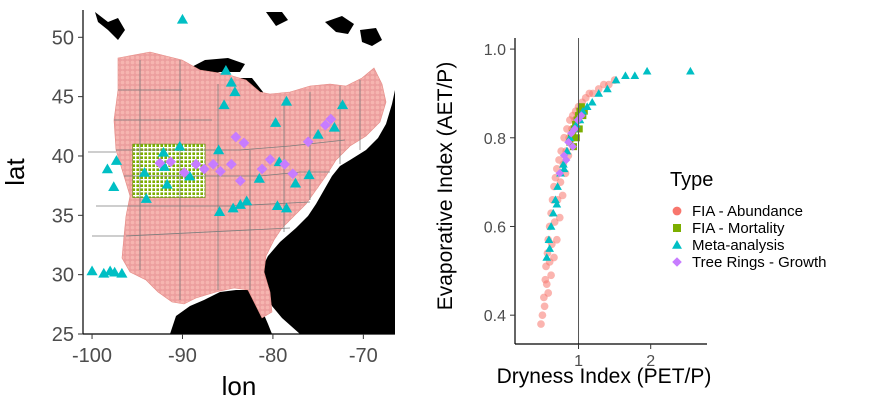 This screenshot has width=870, height=405. I want to click on atlantic-ocean, so click(328, 172).